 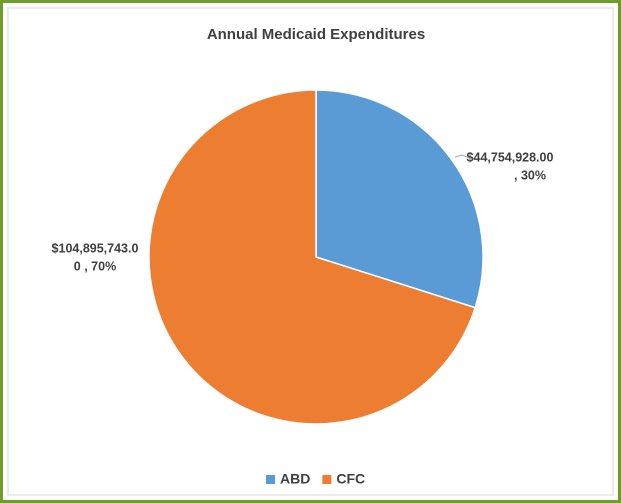 What do you see at coordinates (510, 157) in the screenshot?
I see `data-label: $44,754,928.00` at bounding box center [510, 157].